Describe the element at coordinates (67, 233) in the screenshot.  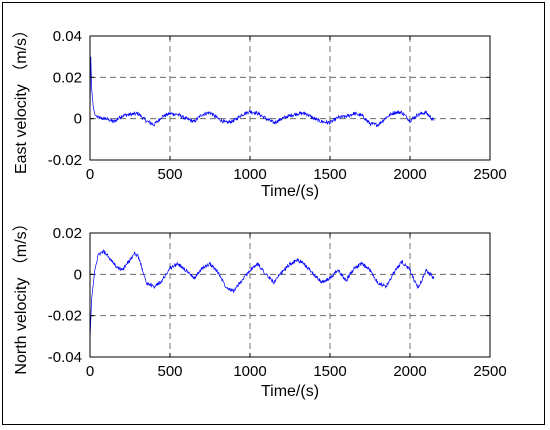
I see `north-y-tick-label: 0.02` at that location.